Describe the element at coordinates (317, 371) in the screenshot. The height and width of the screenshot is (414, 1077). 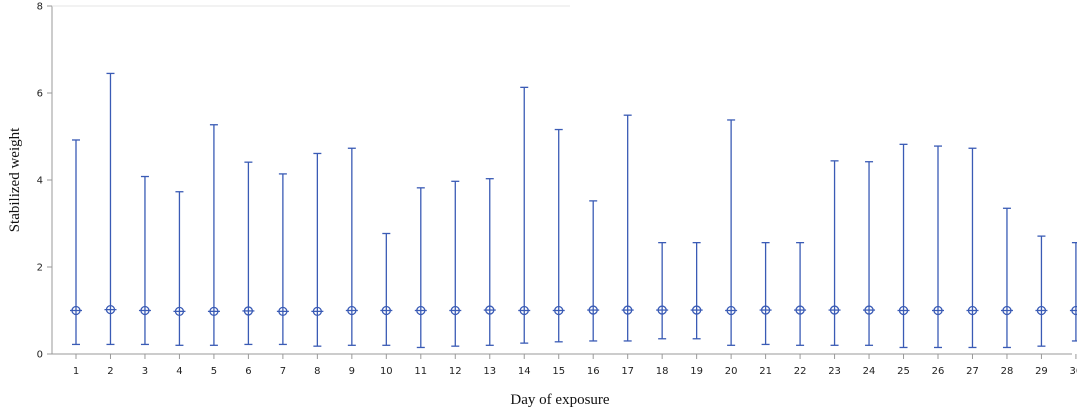
I see `x-tick-label: 8` at that location.